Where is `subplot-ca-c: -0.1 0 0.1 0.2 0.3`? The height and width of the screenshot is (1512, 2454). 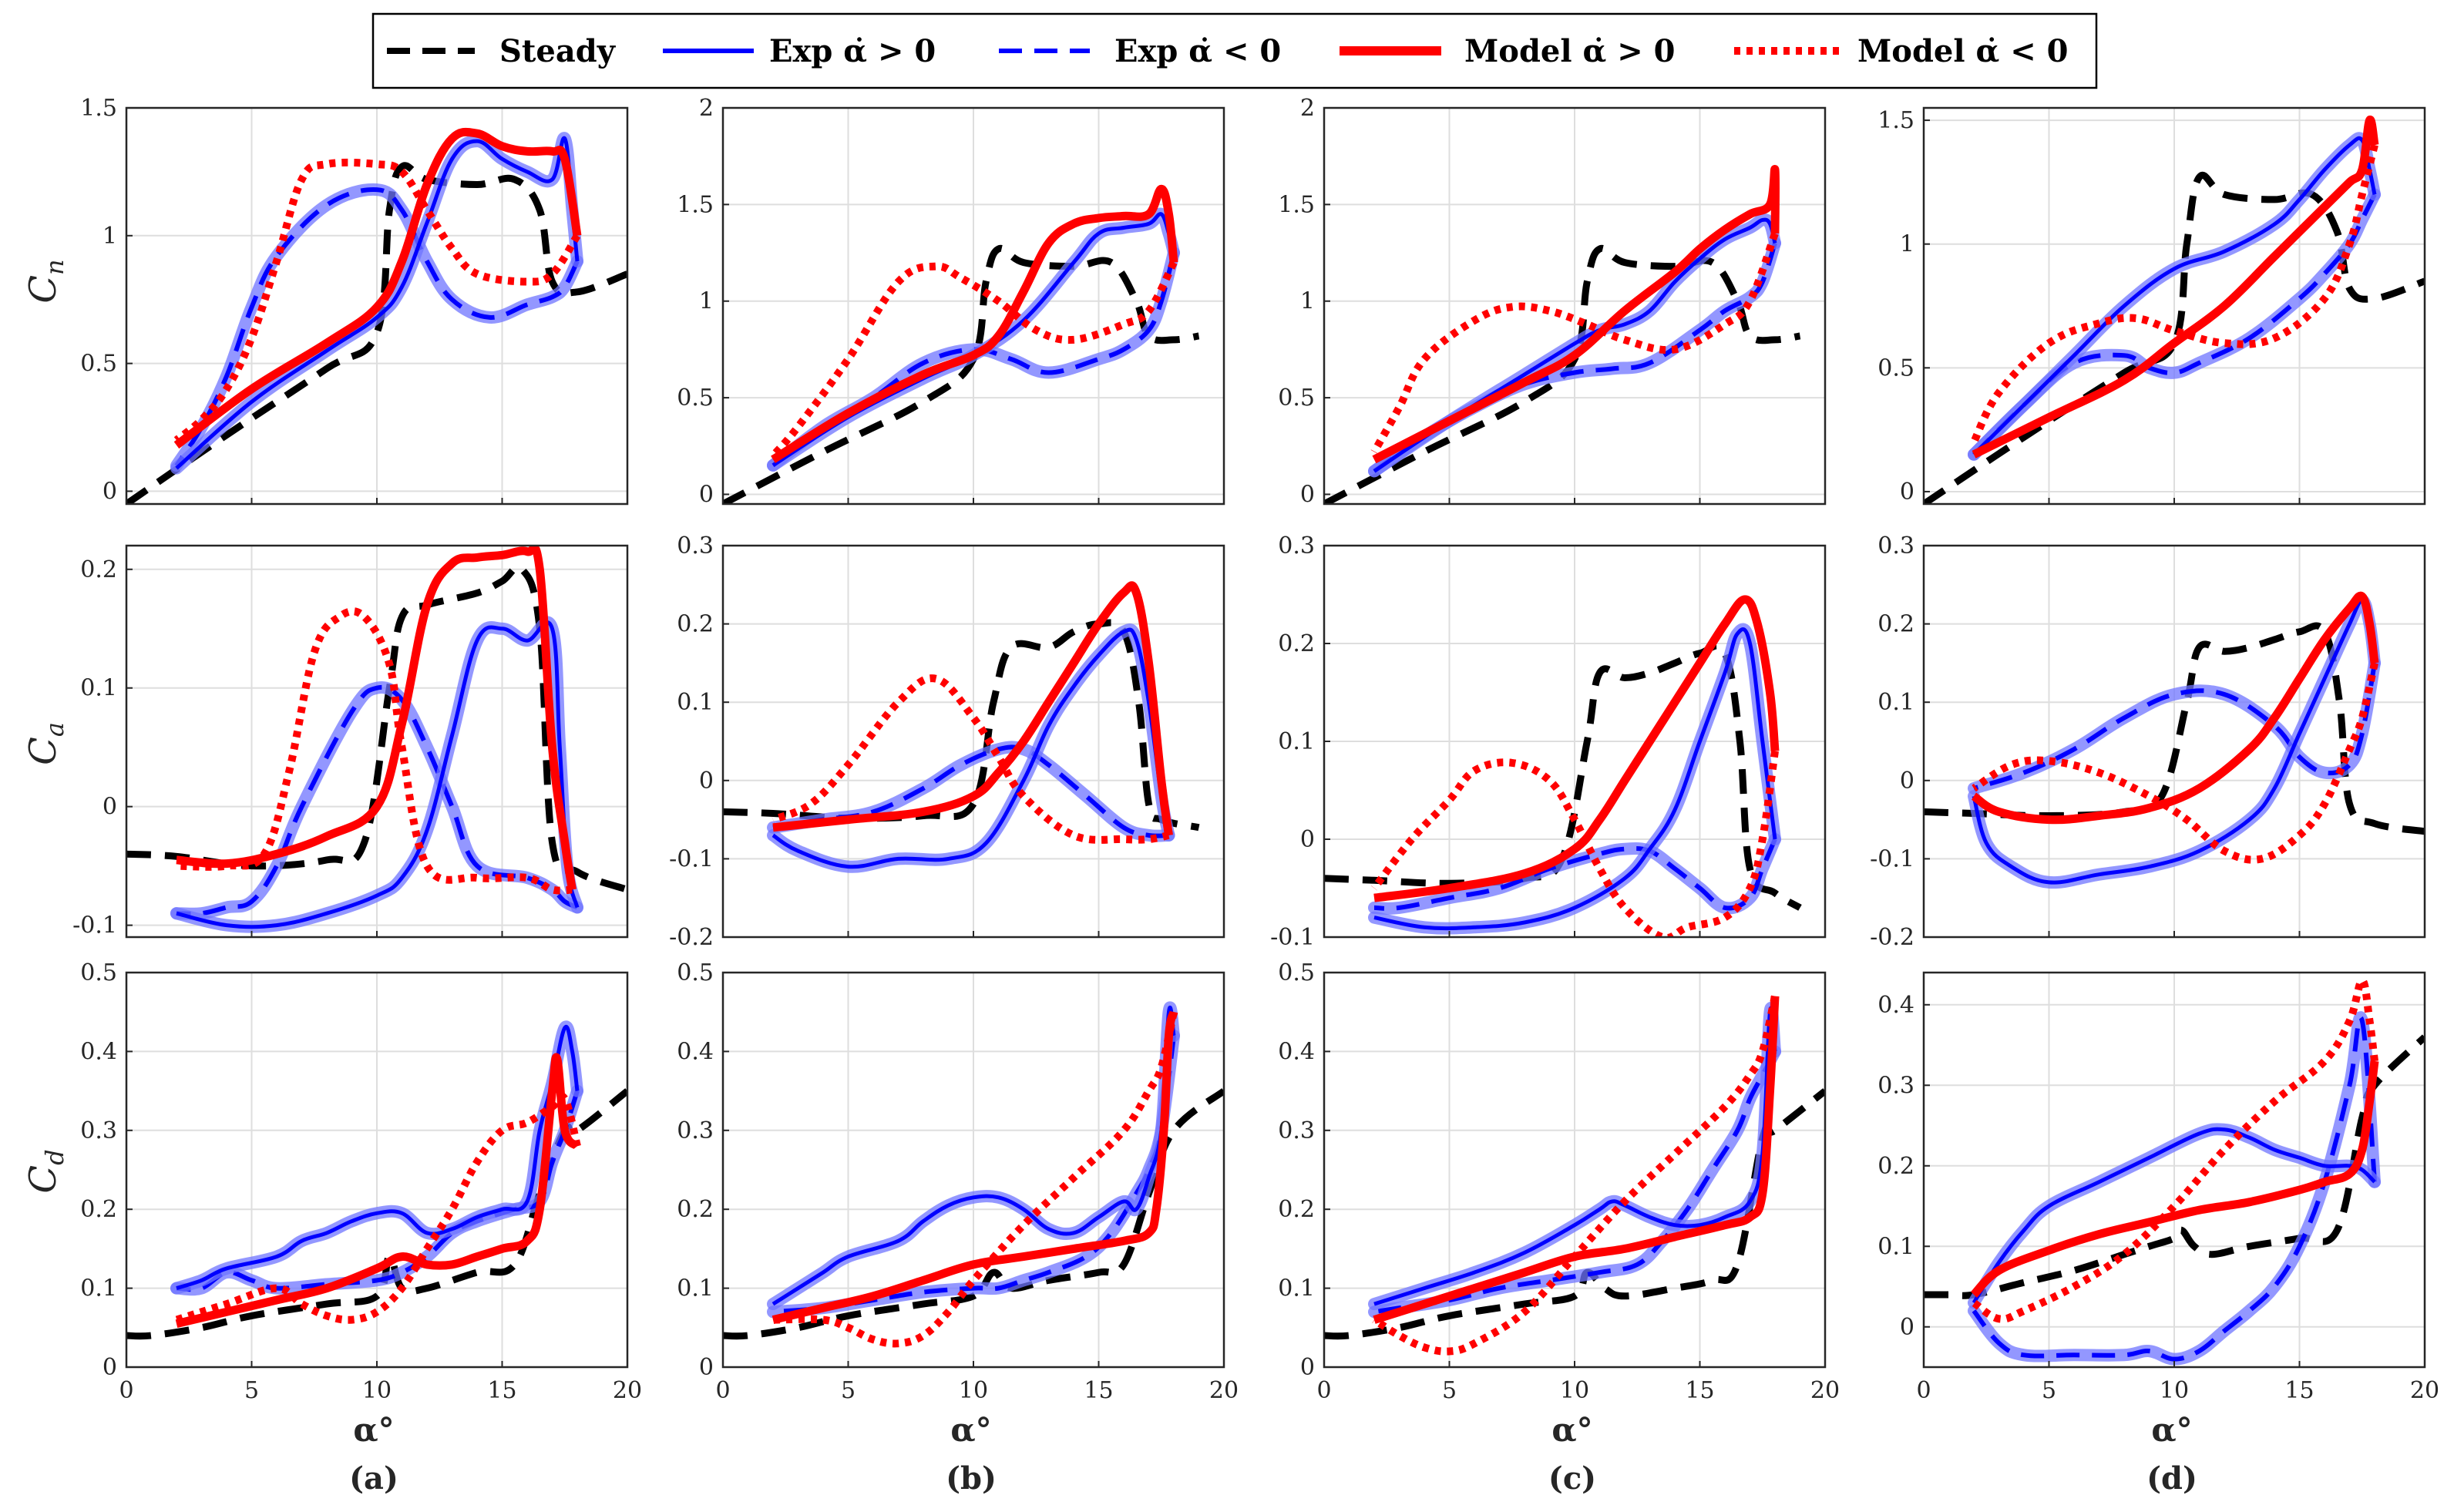 subplot-ca-c: -0.1 0 0.1 0.2 0.3 is located at coordinates (1548, 742).